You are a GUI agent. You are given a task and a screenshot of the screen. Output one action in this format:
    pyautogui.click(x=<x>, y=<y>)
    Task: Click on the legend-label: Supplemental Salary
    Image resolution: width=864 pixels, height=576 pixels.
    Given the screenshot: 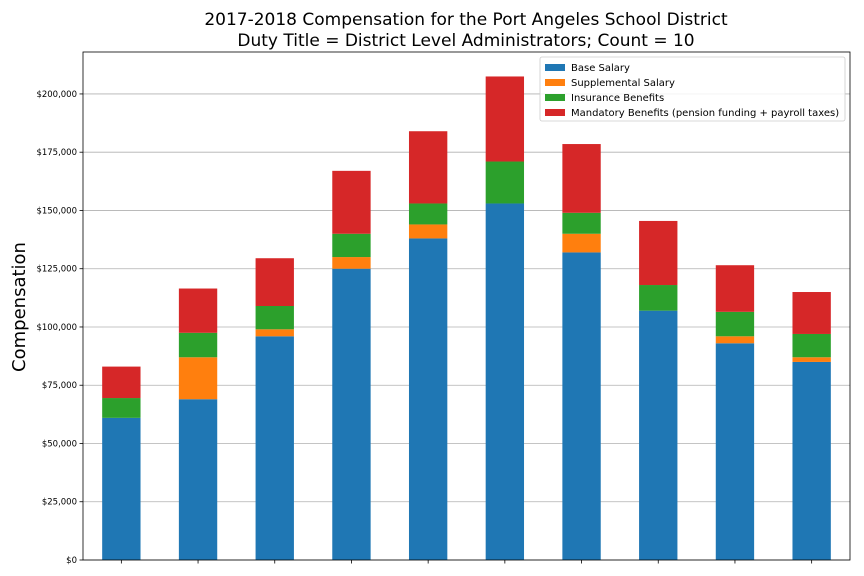 What is the action you would take?
    pyautogui.click(x=623, y=83)
    